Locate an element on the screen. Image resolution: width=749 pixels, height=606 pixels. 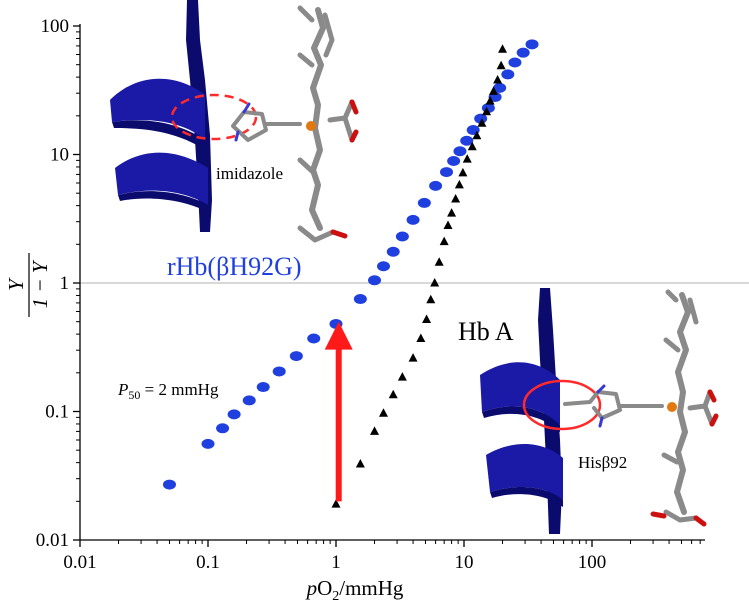
imidazole-highlight is located at coordinates (214, 117).